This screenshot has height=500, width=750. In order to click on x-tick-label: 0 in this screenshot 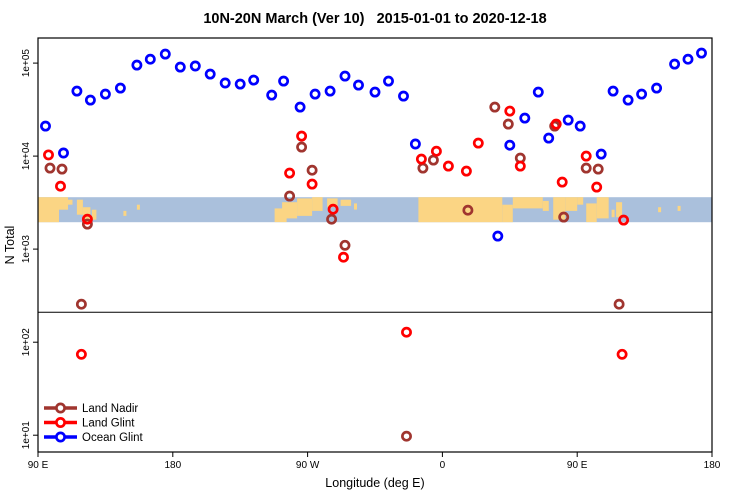, I will do `click(443, 465)`.